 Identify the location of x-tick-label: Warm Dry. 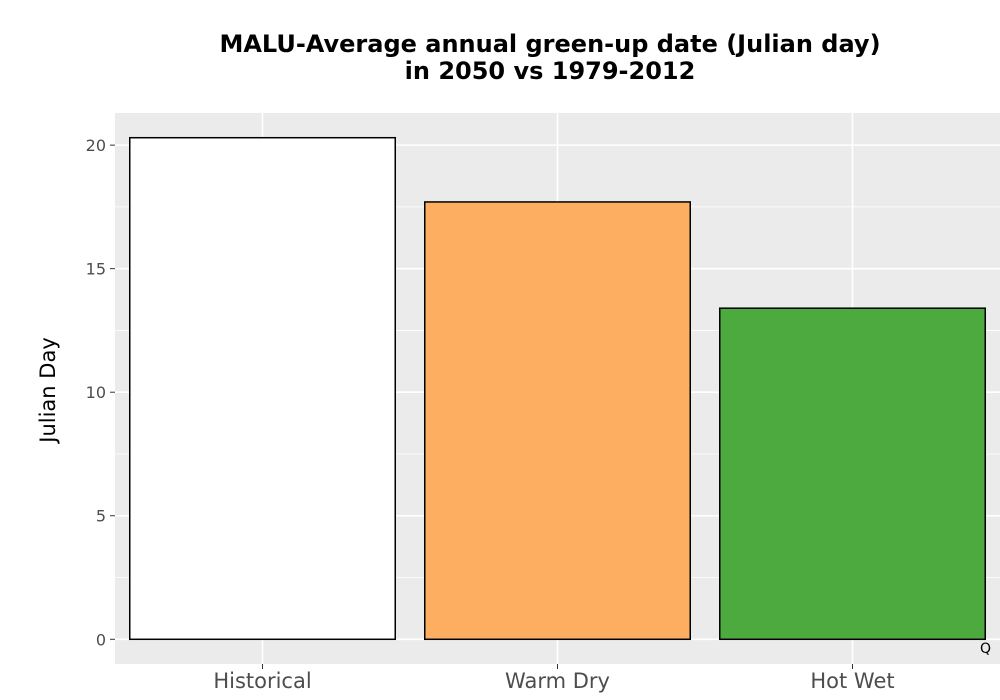
(557, 681).